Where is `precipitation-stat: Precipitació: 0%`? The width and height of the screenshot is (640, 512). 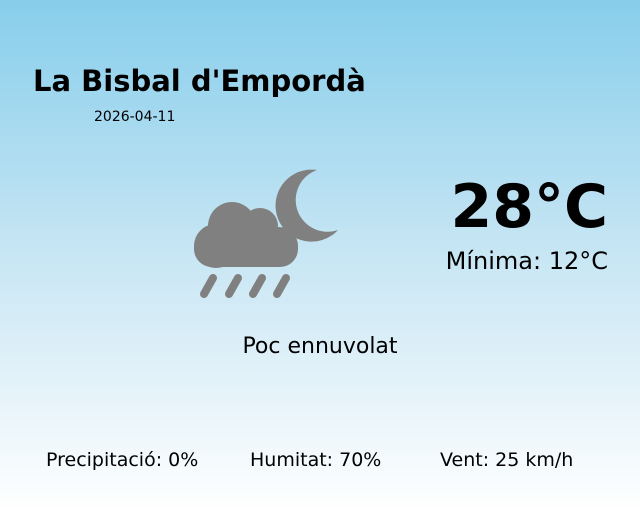 precipitation-stat: Precipitació: 0% is located at coordinates (122, 460).